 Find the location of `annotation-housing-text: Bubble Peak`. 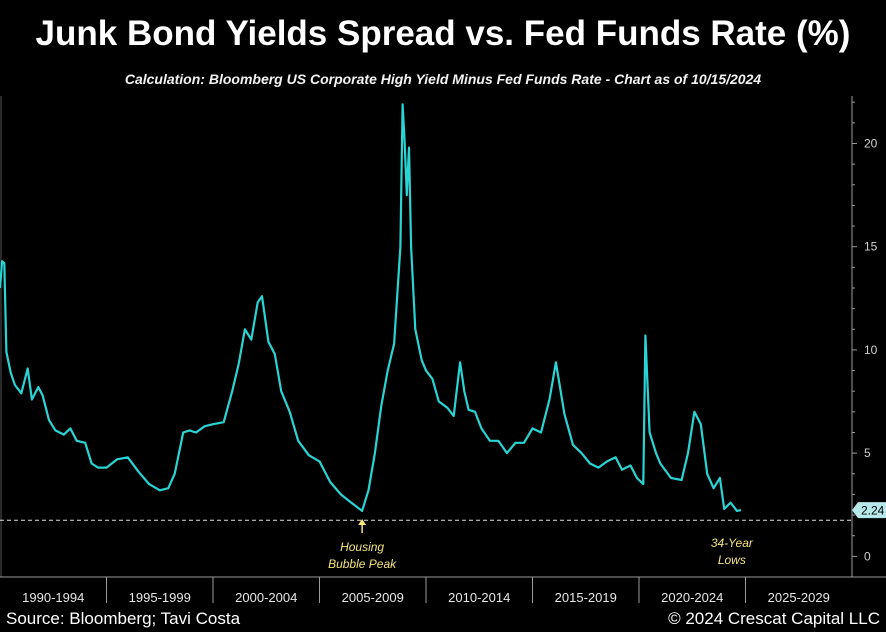

annotation-housing-text: Bubble Peak is located at coordinates (362, 564).